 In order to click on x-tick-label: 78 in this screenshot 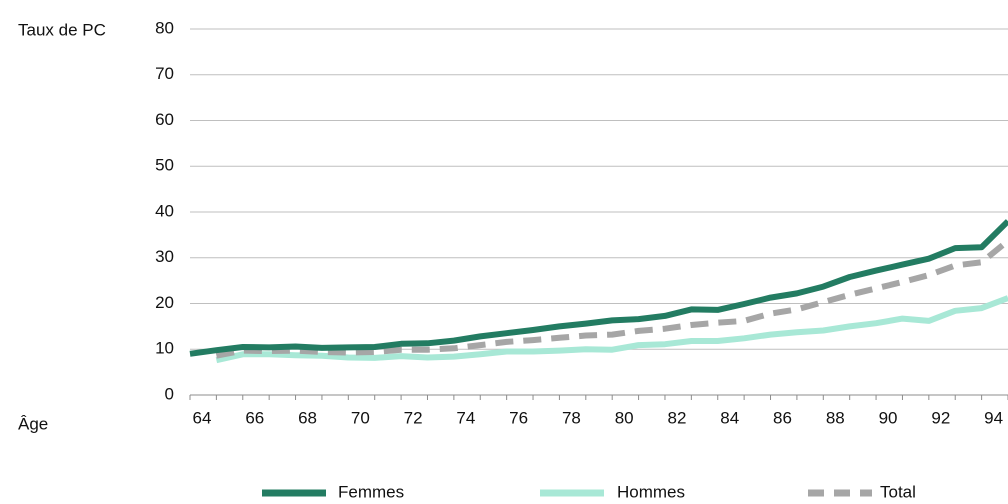, I will do `click(571, 417)`.